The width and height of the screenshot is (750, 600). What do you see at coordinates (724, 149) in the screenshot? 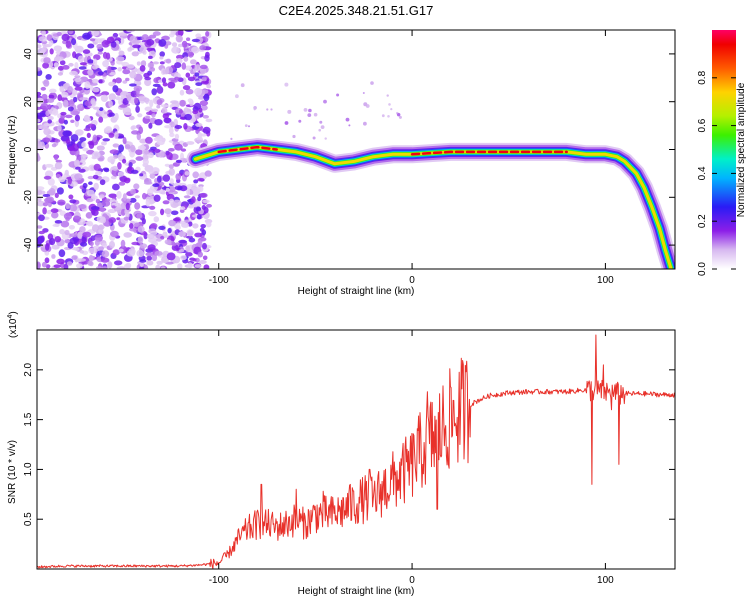
I see `colorbar` at bounding box center [724, 149].